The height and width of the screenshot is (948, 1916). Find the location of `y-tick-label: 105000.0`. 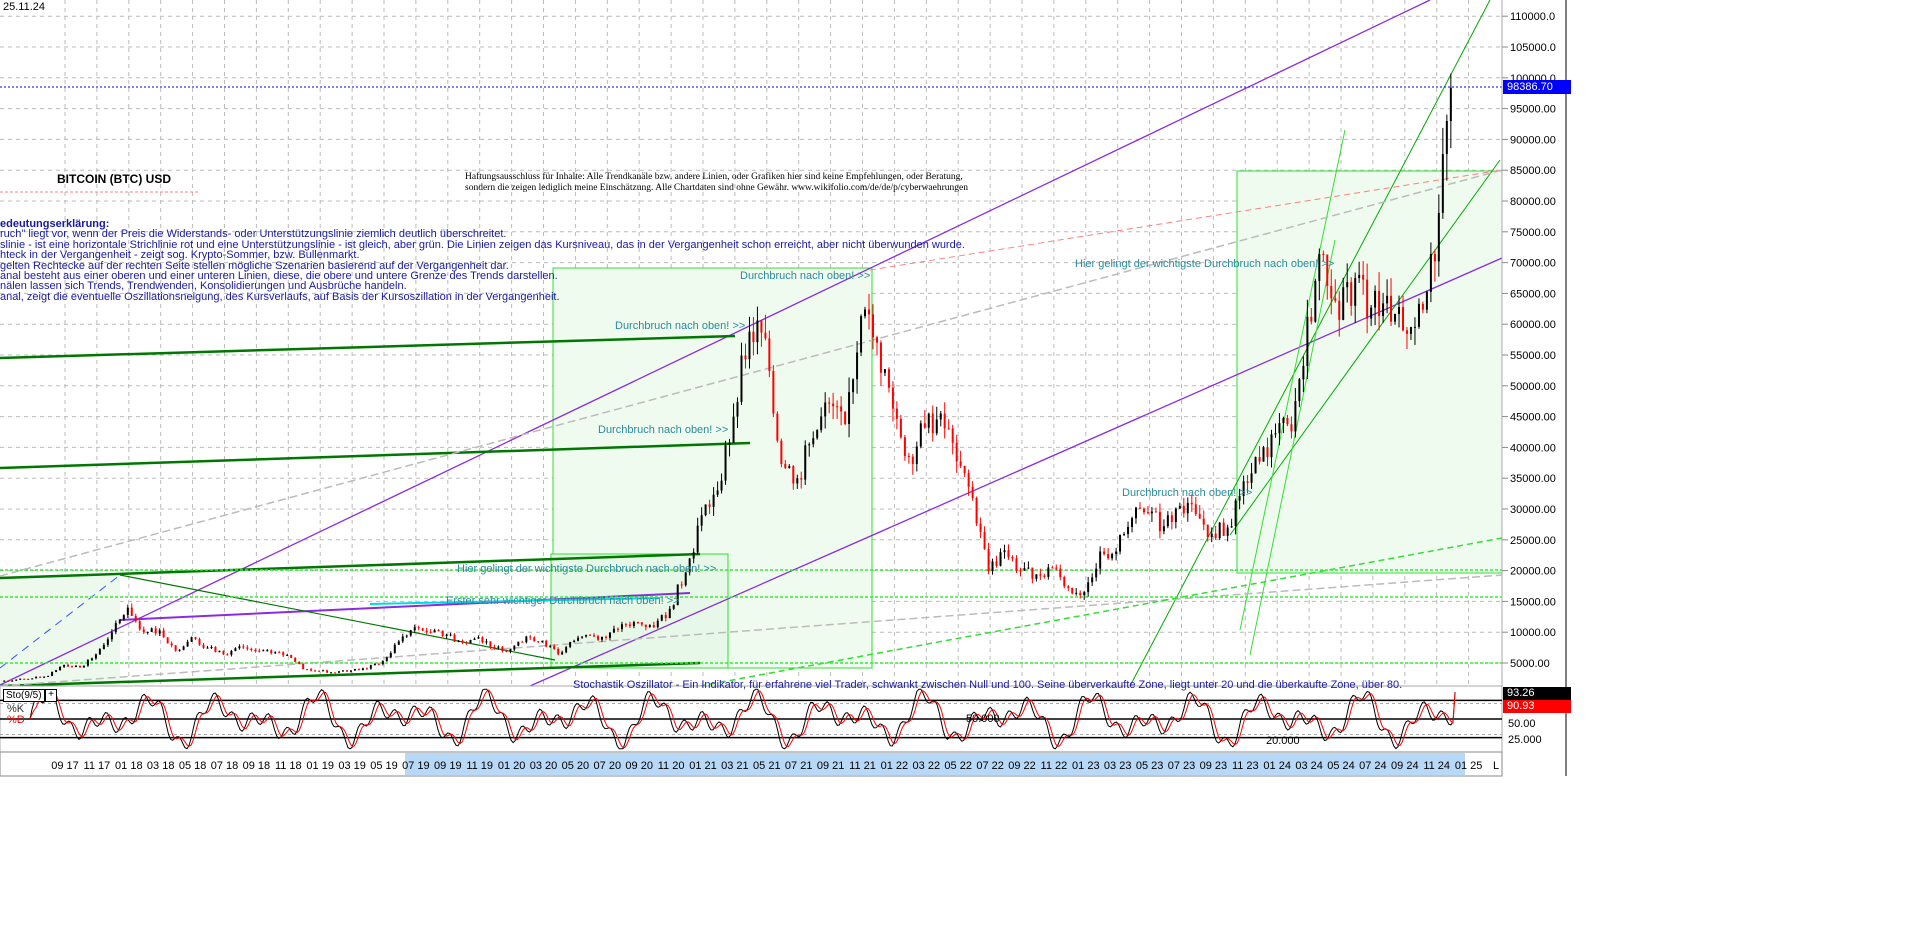

y-tick-label: 105000.0 is located at coordinates (1533, 48).